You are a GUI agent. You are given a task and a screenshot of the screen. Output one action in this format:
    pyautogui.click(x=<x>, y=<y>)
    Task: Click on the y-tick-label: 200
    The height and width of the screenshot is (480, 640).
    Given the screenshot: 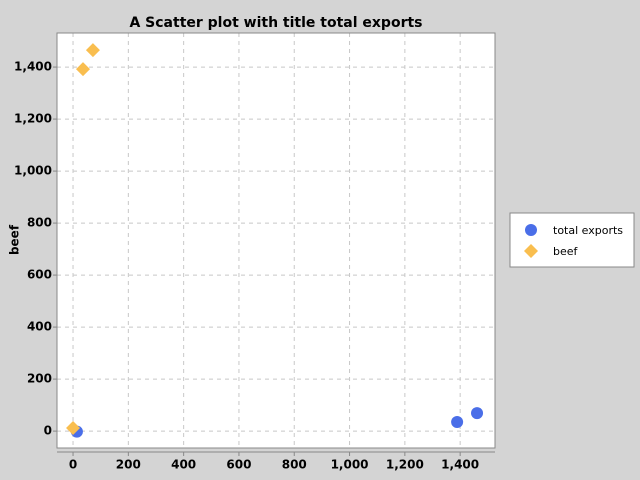 What is the action you would take?
    pyautogui.click(x=39, y=379)
    